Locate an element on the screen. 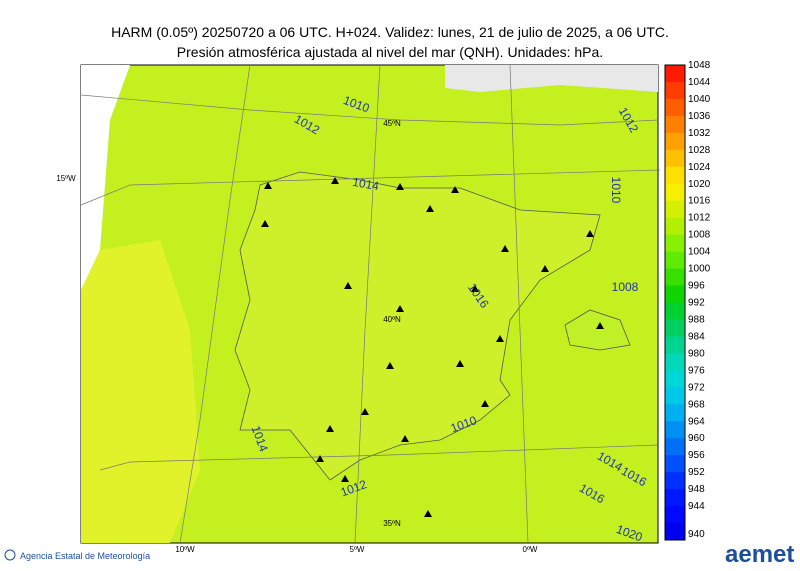 Image resolution: width=800 pixels, height=571 pixels. colorbar-label: 1000 is located at coordinates (699, 269).